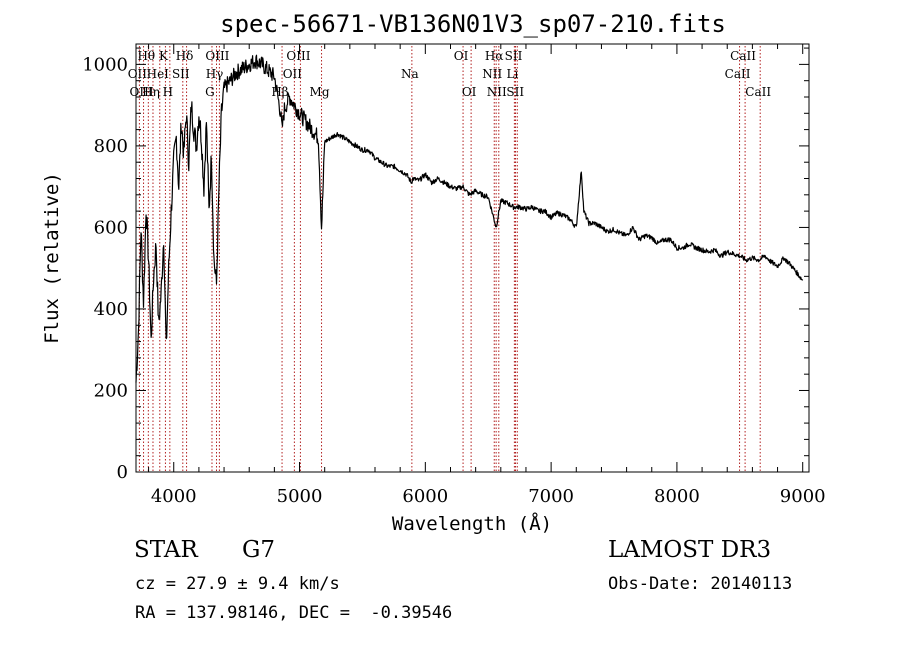  I want to click on line-marker-label: HeI, so click(158, 74).